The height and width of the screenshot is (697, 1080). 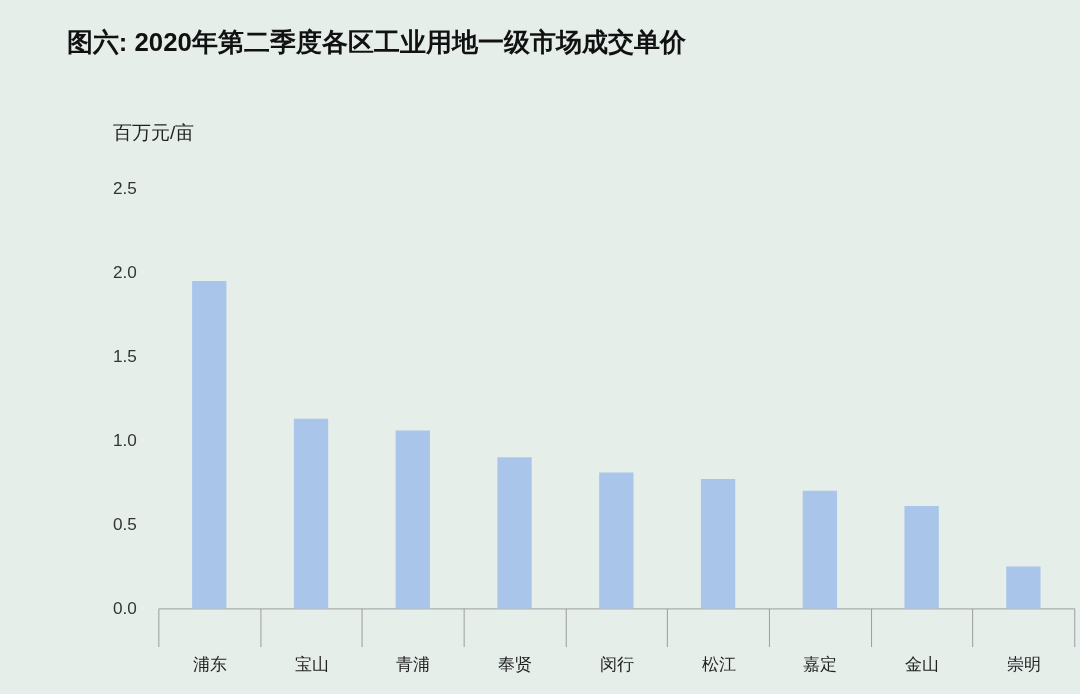 What do you see at coordinates (154, 133) in the screenshot?
I see `y-axis-title: 百万元/亩` at bounding box center [154, 133].